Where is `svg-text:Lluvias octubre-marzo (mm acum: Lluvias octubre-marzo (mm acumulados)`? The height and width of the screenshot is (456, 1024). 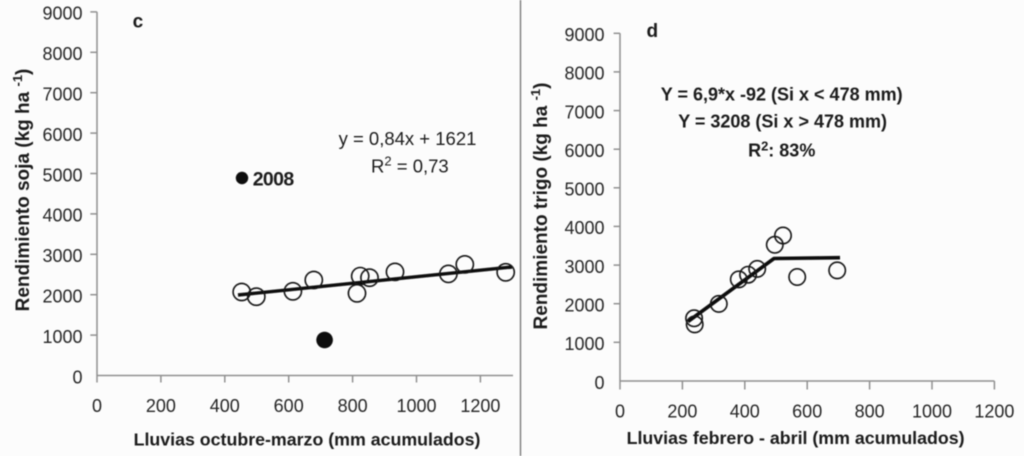 svg-text:Lluvias octubre-marzo (mm acum: Lluvias octubre-marzo (mm acumulados) is located at coordinates (307, 440).